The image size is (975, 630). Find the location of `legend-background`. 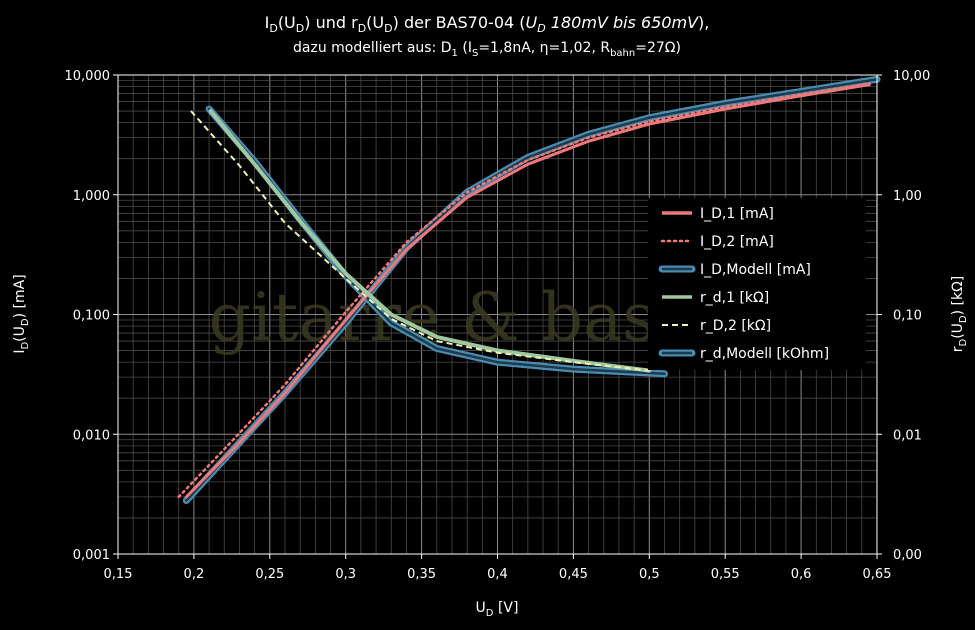

legend-background is located at coordinates (757, 284).